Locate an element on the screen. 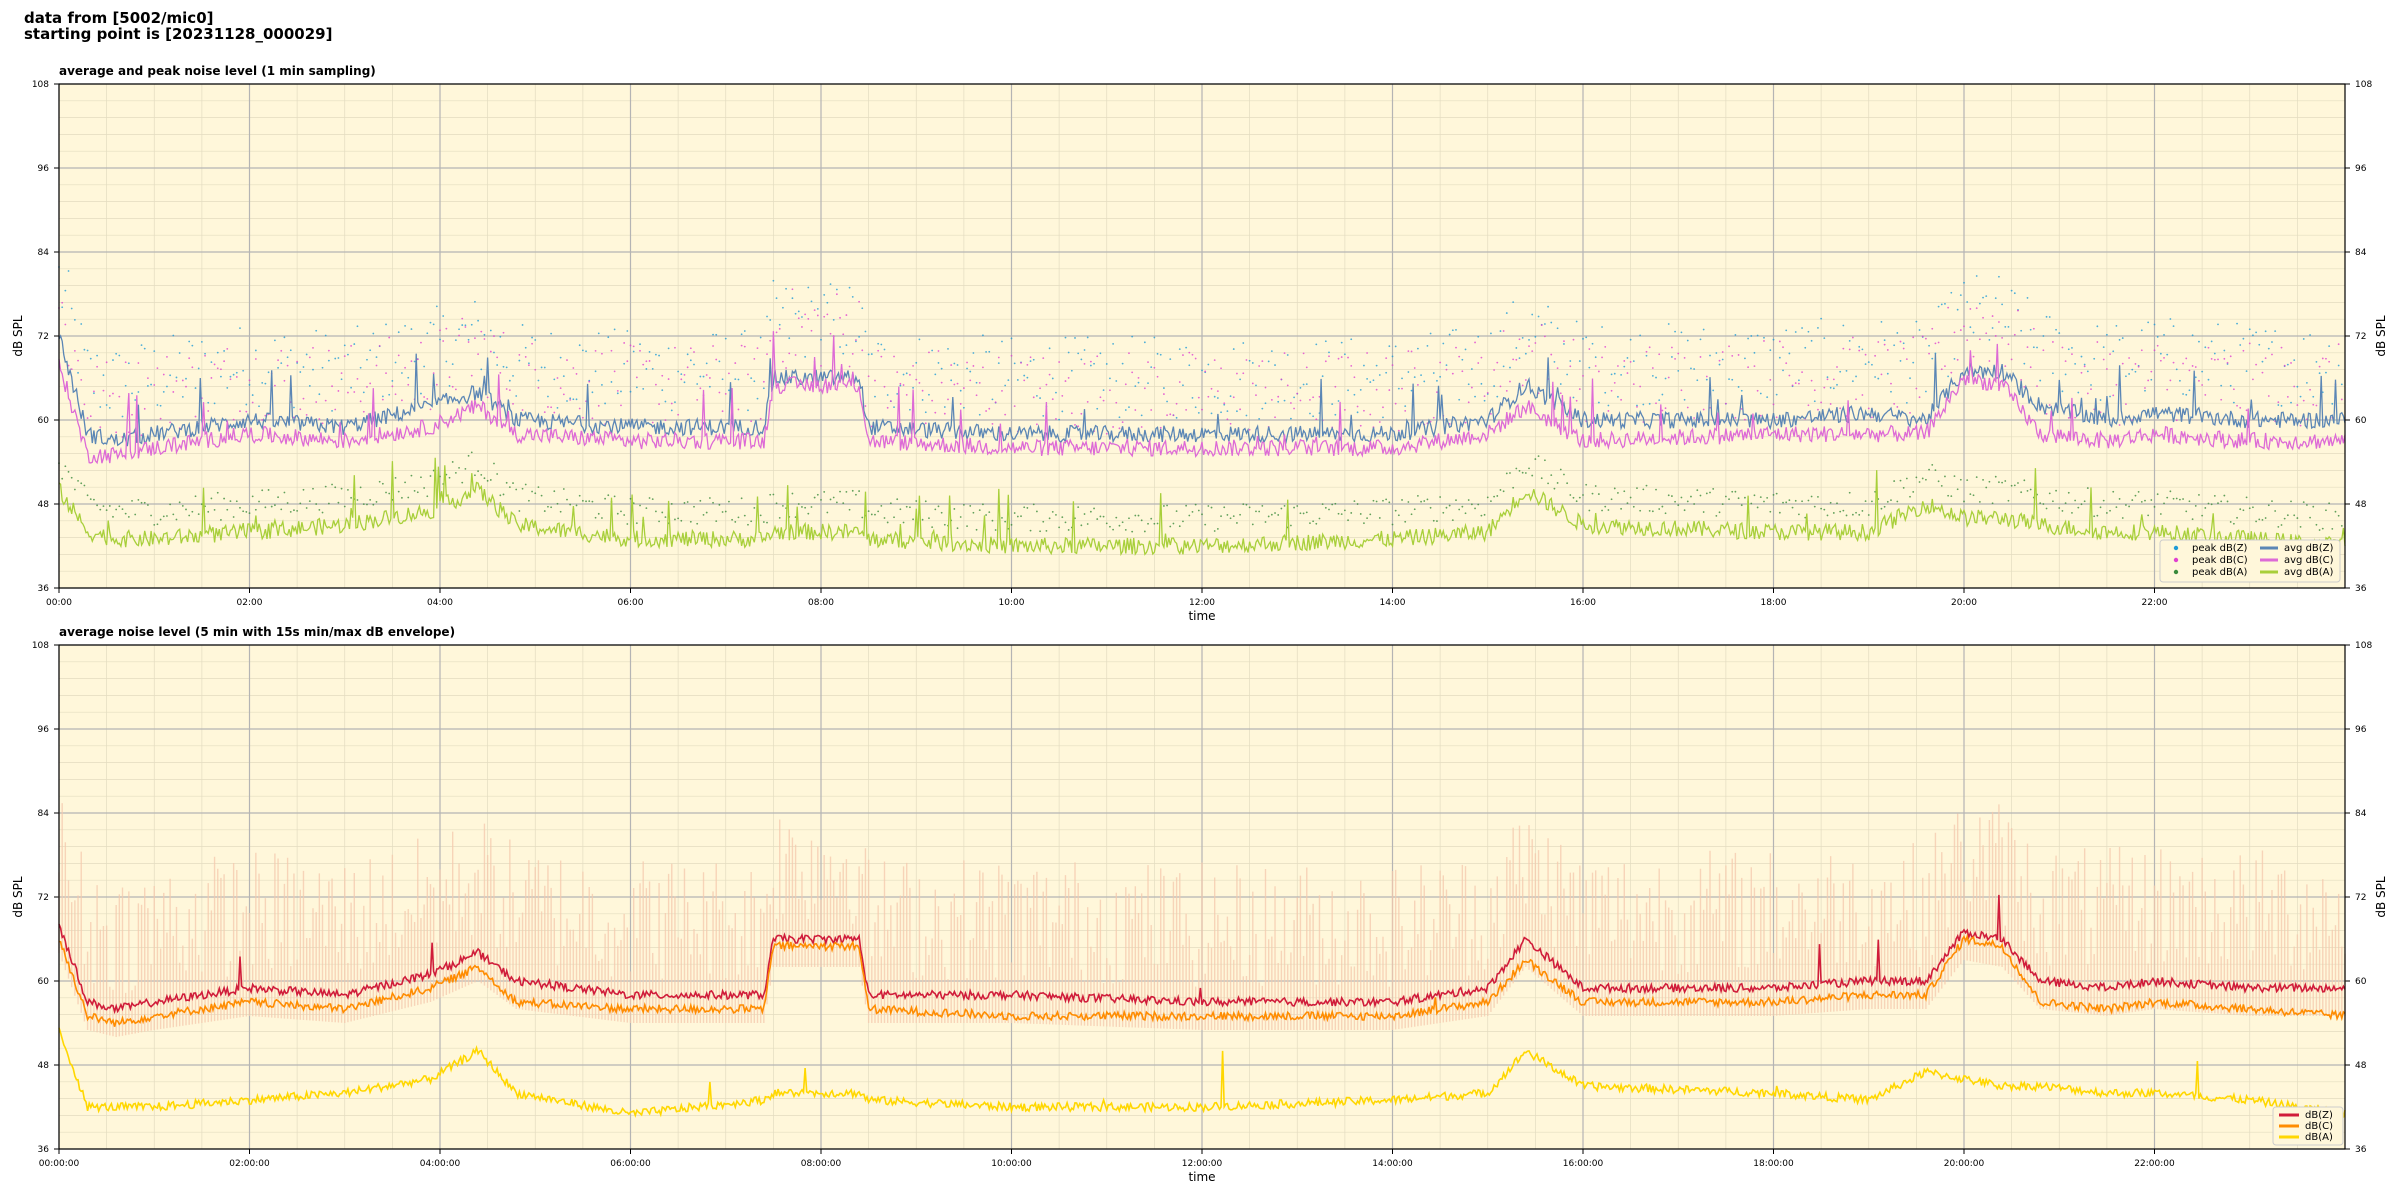  x-tick-label: 10:00 is located at coordinates (1012, 603).